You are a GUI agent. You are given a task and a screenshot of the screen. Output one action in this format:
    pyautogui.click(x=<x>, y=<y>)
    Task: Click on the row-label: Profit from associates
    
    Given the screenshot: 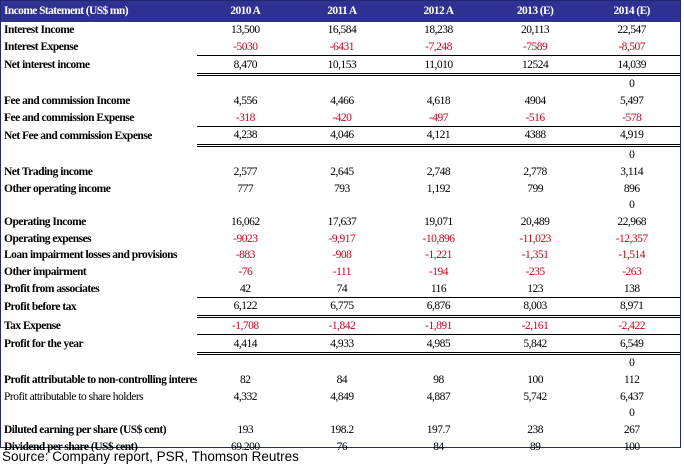 What is the action you would take?
    pyautogui.click(x=52, y=288)
    